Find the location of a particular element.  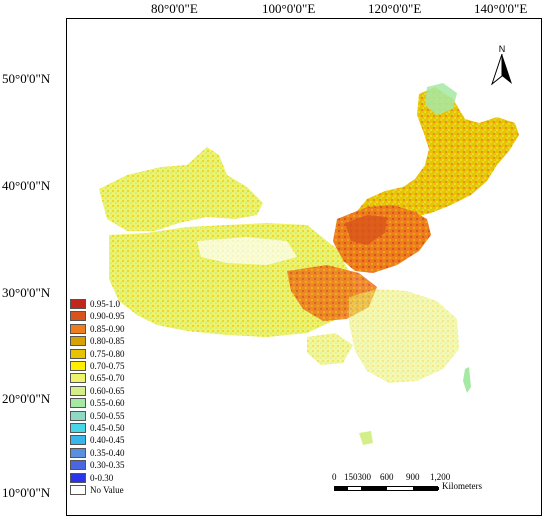

legend-label: 0.95-1.0 is located at coordinates (105, 304).